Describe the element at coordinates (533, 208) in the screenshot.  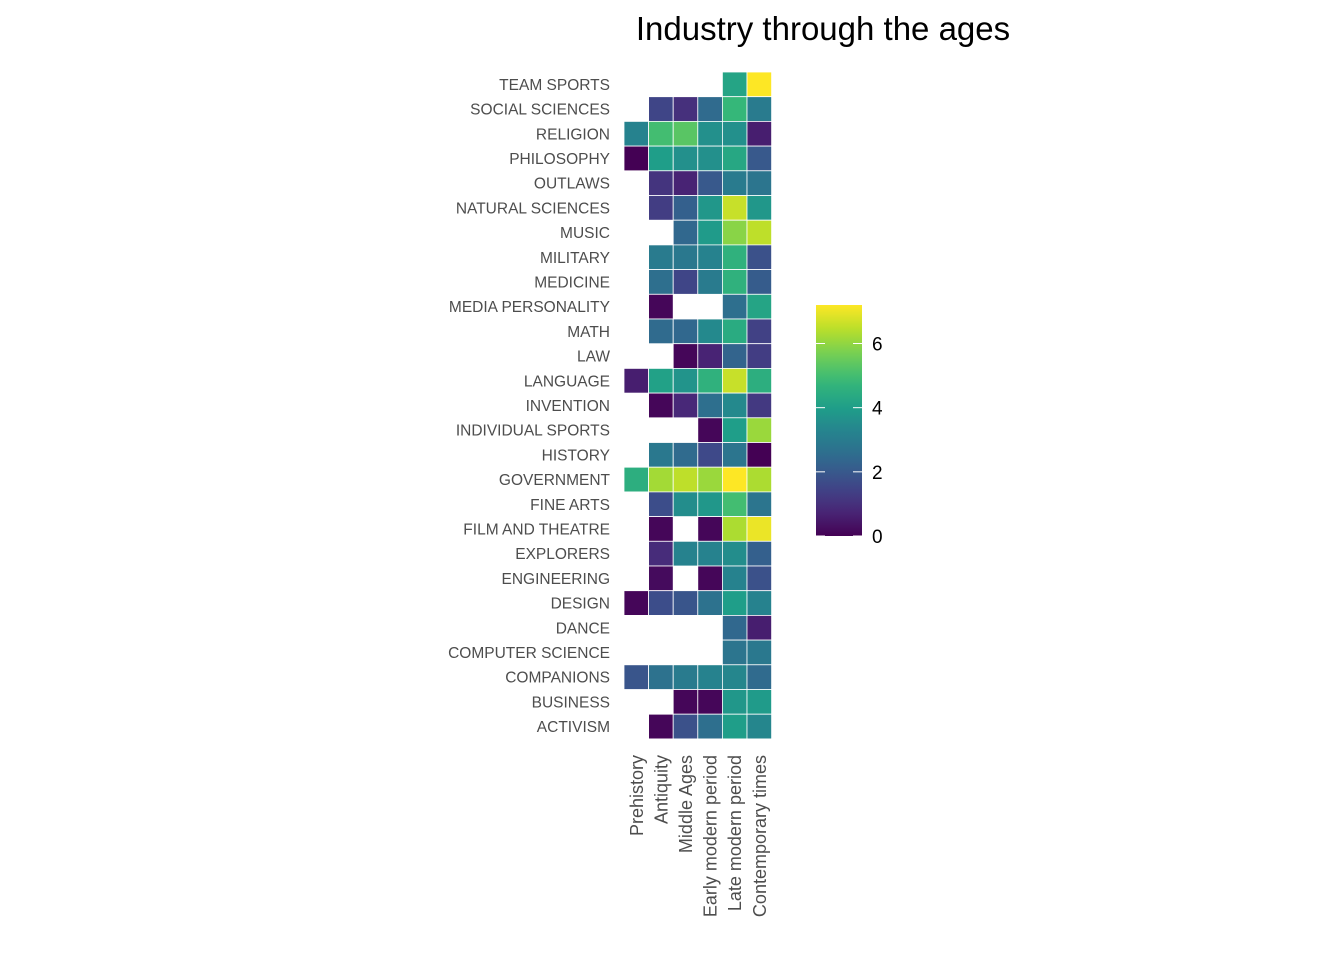
I see `y-tick-label: NATURAL SCIENCES` at that location.